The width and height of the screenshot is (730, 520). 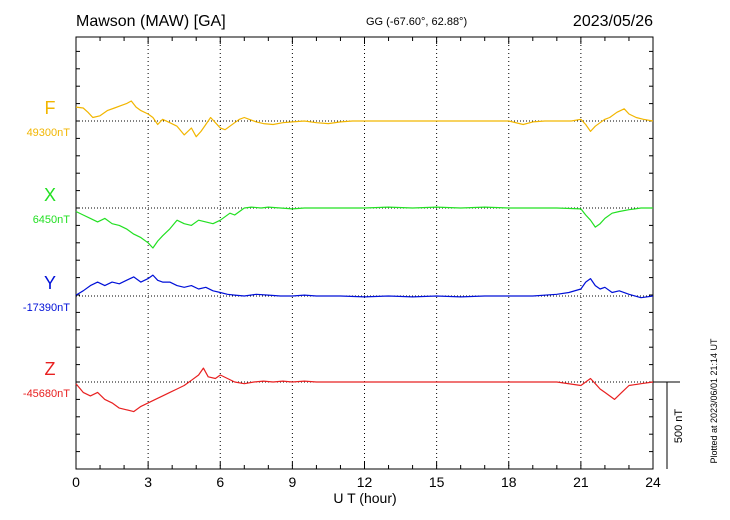 What do you see at coordinates (292, 482) in the screenshot?
I see `x-tick-label: 9` at bounding box center [292, 482].